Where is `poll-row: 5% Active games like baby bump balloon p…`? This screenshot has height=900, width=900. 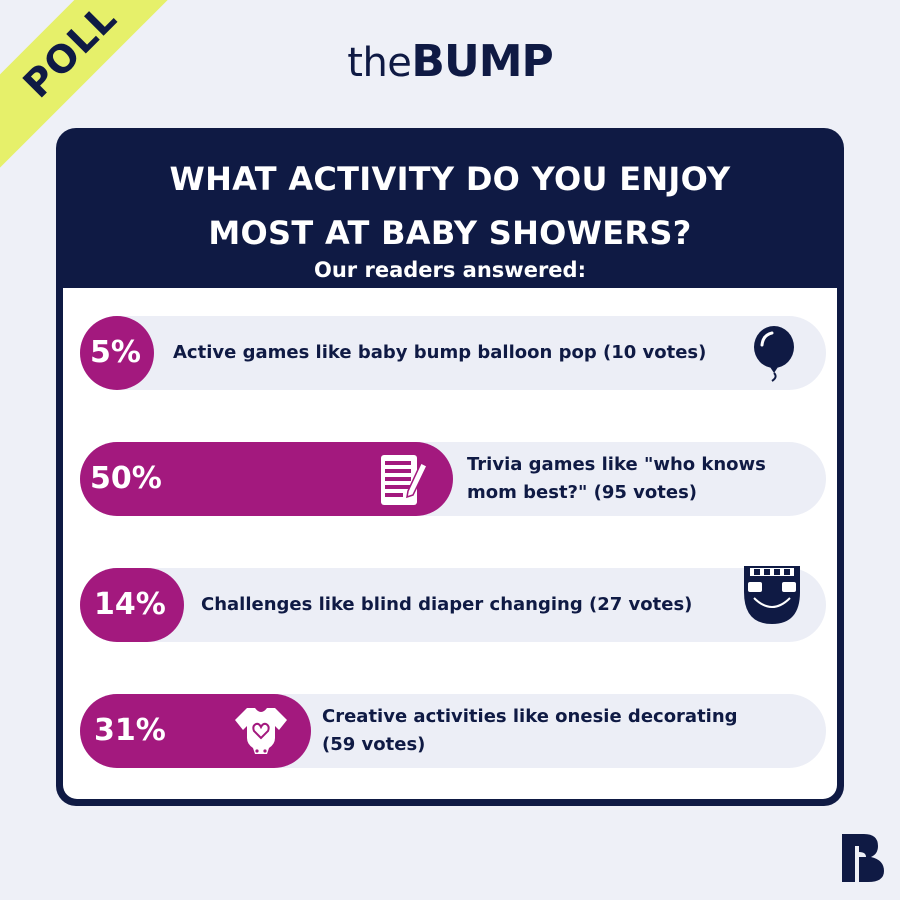 poll-row: 5% Active games like baby bump balloon p… is located at coordinates (453, 353).